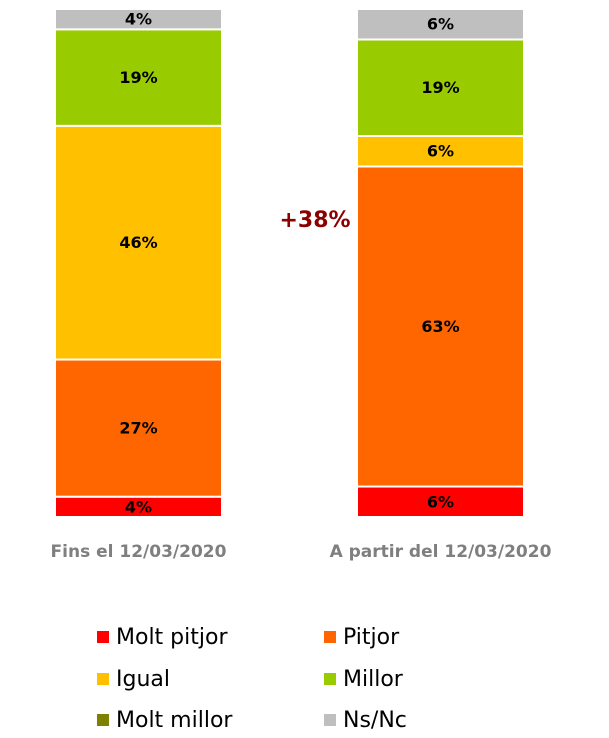  What do you see at coordinates (138, 242) in the screenshot?
I see `data-label: 46%` at bounding box center [138, 242].